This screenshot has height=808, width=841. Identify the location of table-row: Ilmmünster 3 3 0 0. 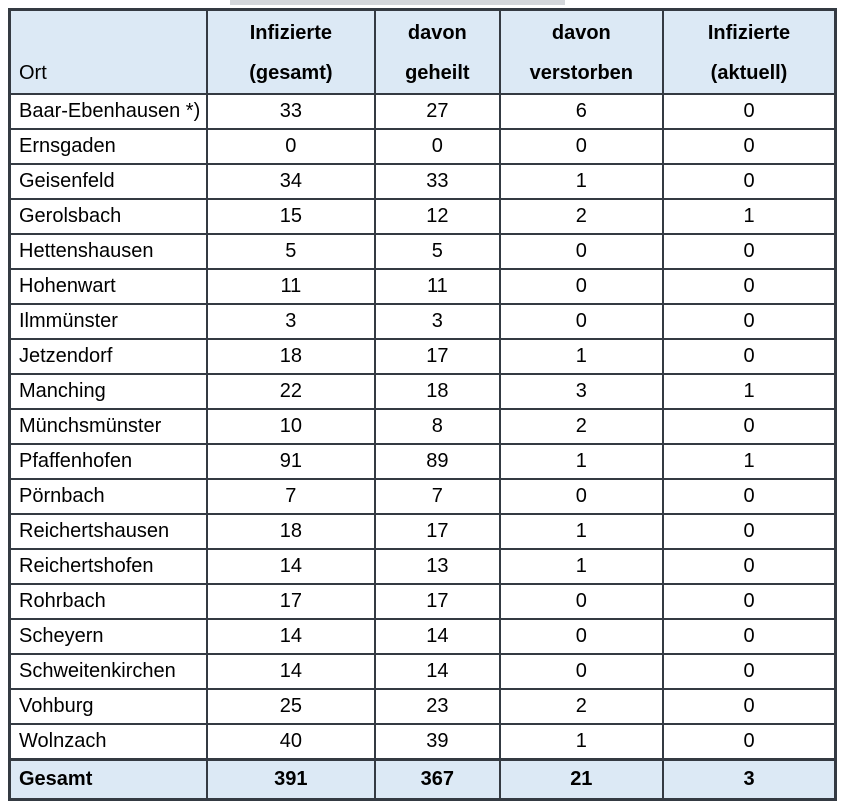
(422, 321).